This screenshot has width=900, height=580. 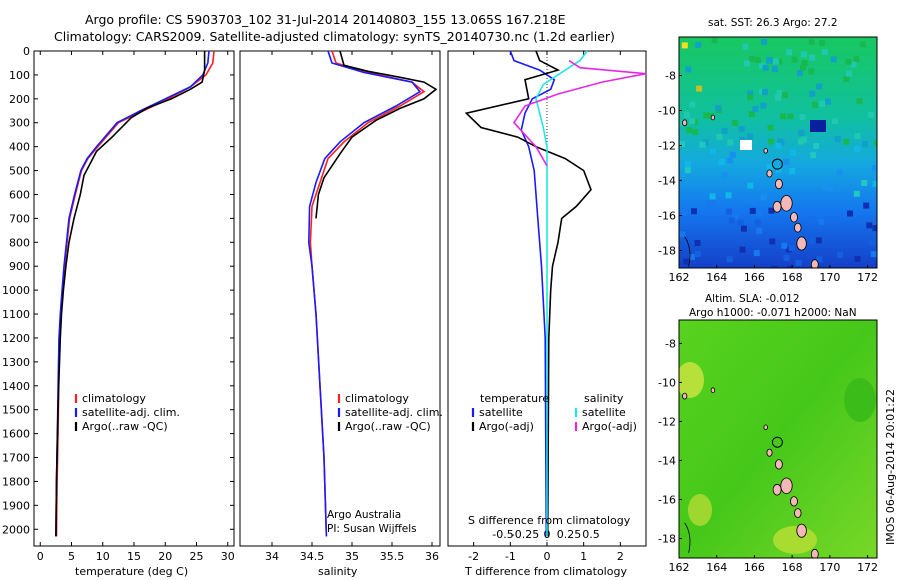 I want to click on x-tick-label: 10, so click(x=103, y=556).